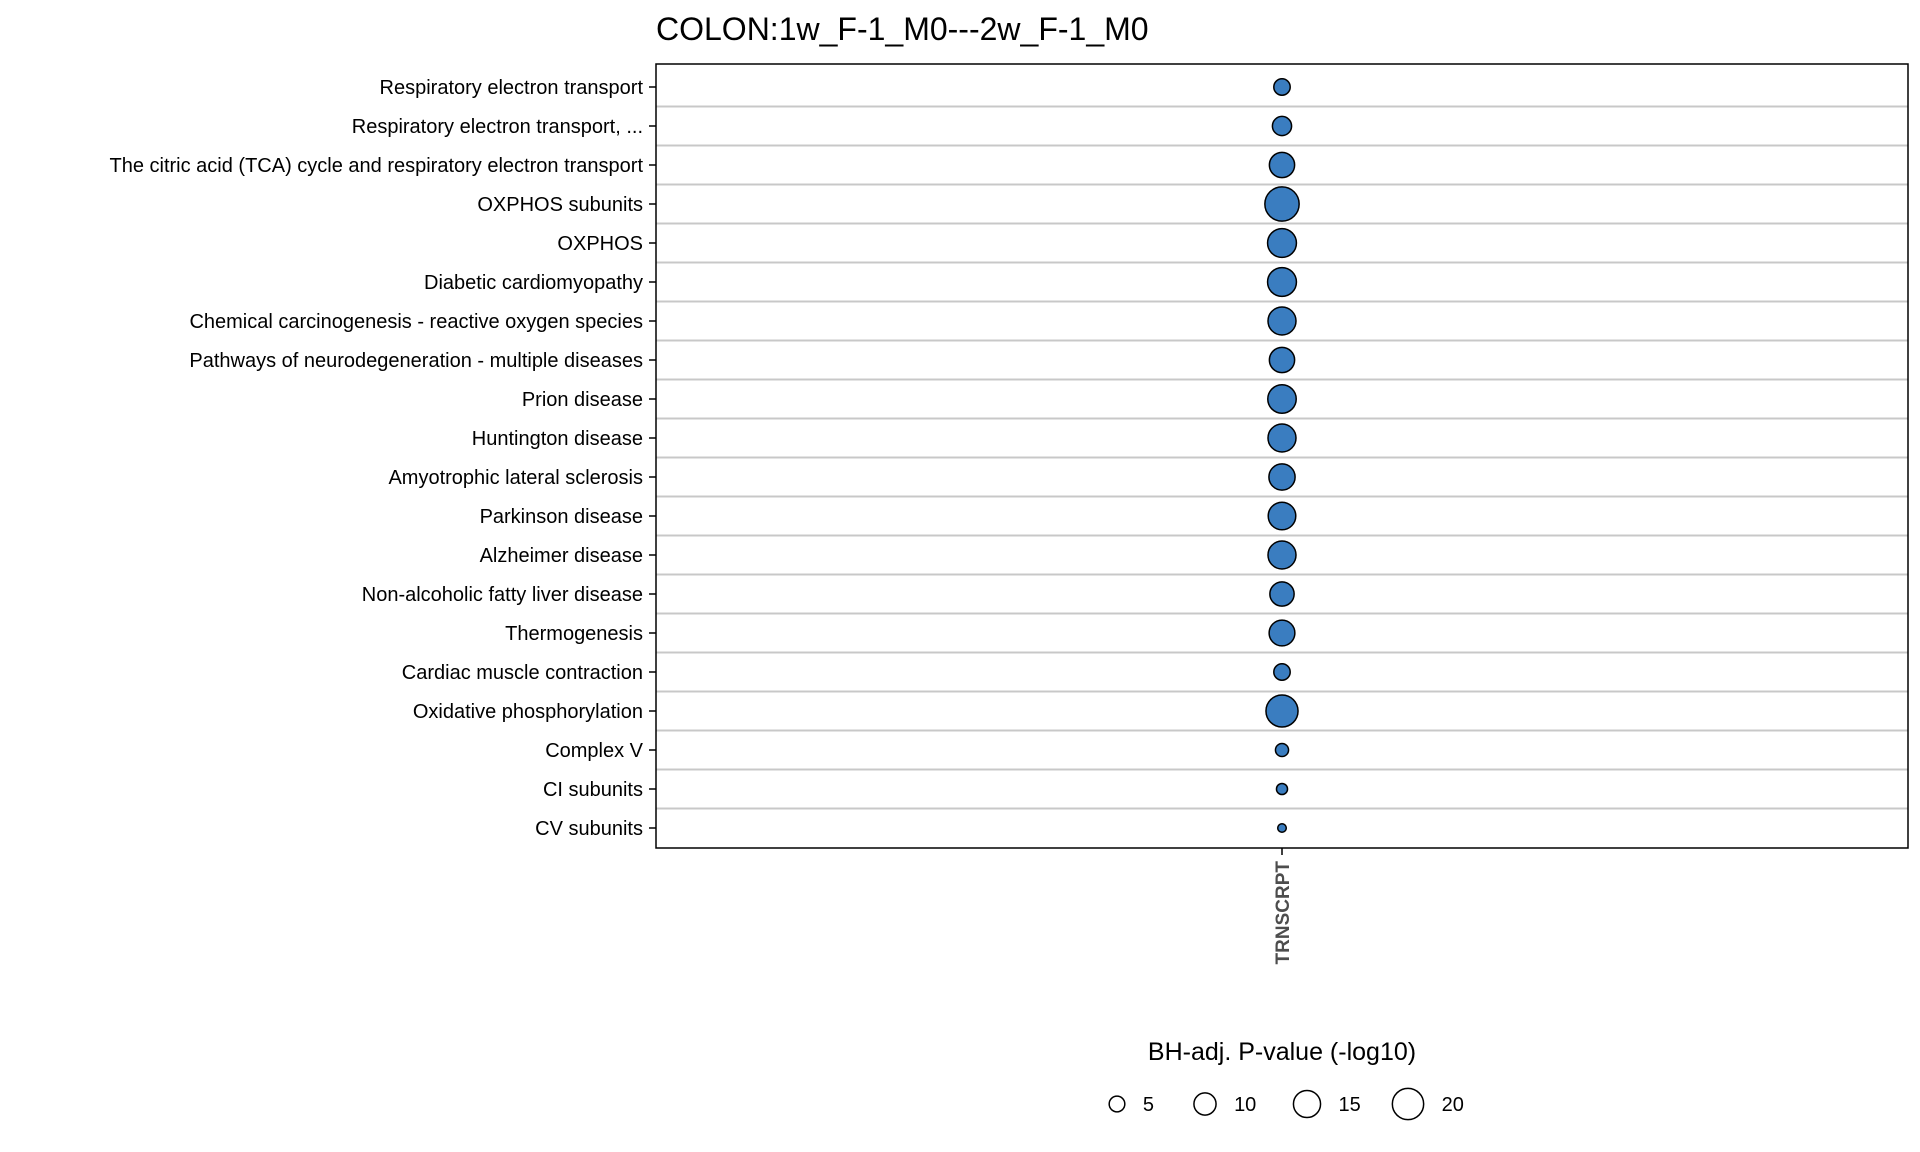 This screenshot has width=1920, height=1152. Describe the element at coordinates (902, 29) in the screenshot. I see `chart-title: COLON:1w_F-1_M0---2w_F-1_M0` at that location.